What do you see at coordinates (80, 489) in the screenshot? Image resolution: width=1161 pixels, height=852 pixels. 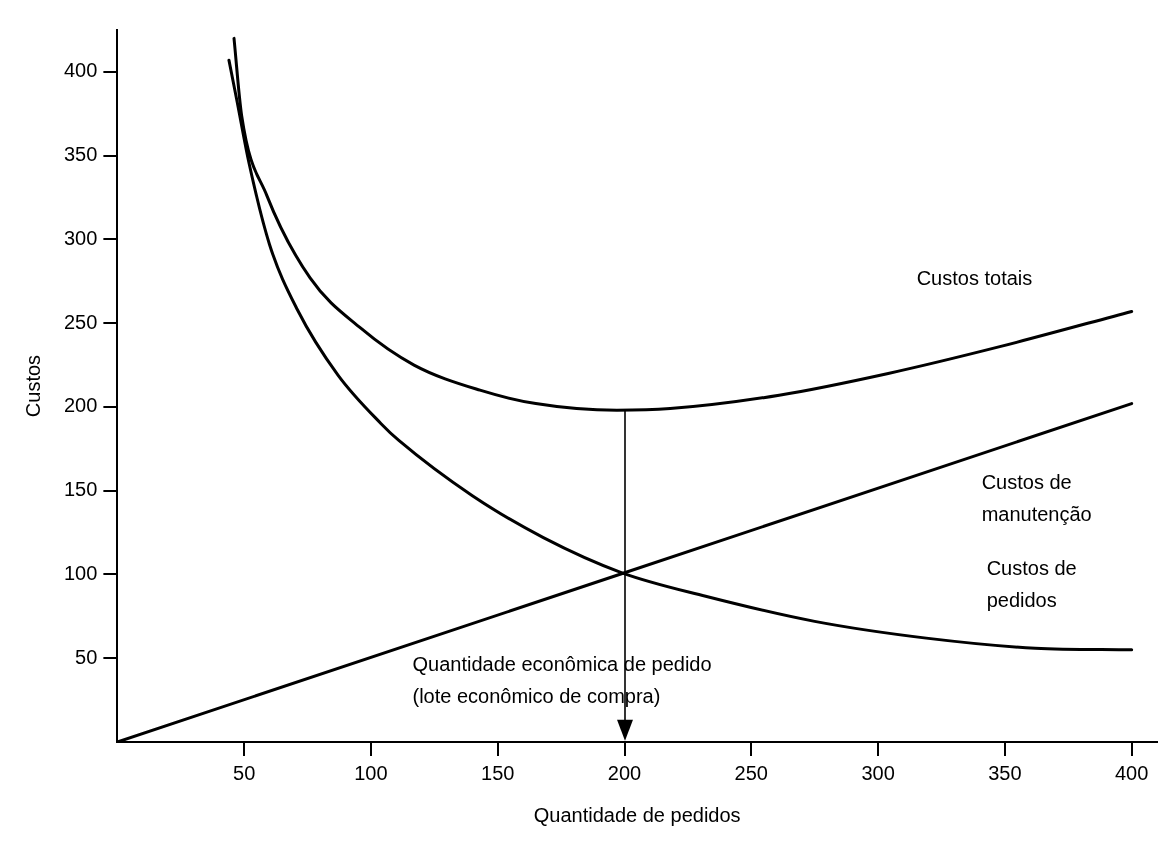 I see `y-tick-label: 150` at bounding box center [80, 489].